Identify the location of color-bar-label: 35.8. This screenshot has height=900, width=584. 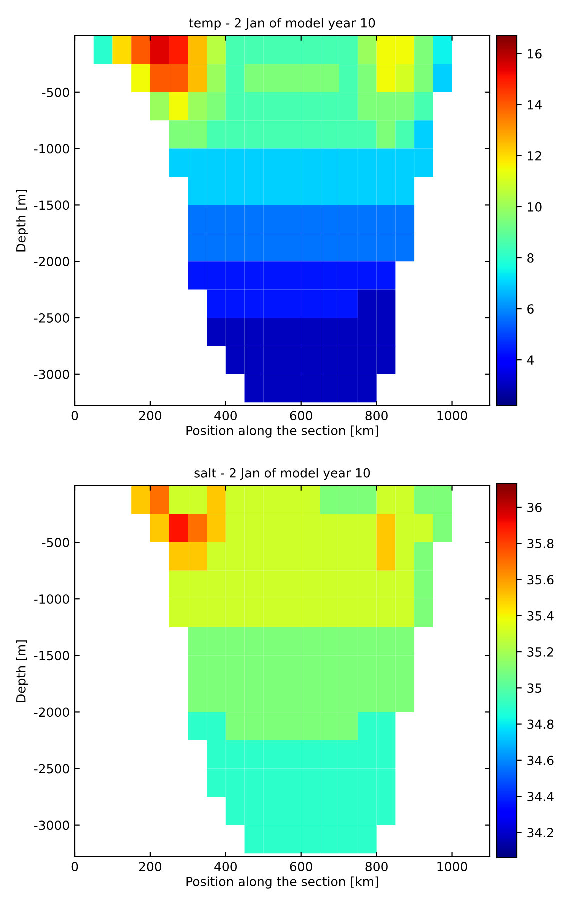
(541, 544).